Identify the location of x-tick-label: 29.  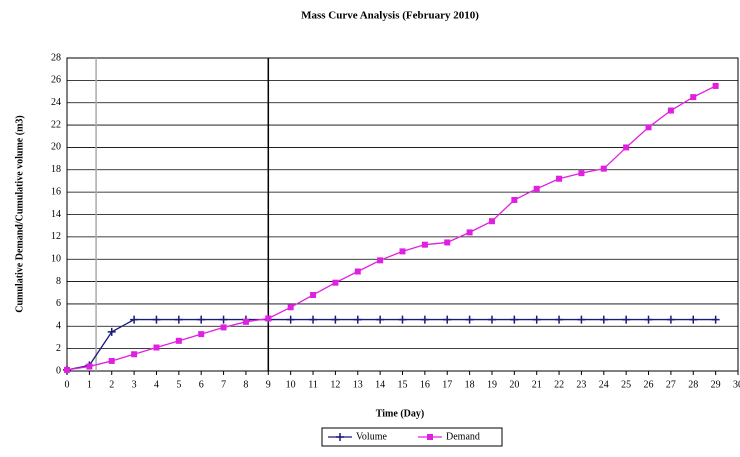
(716, 384).